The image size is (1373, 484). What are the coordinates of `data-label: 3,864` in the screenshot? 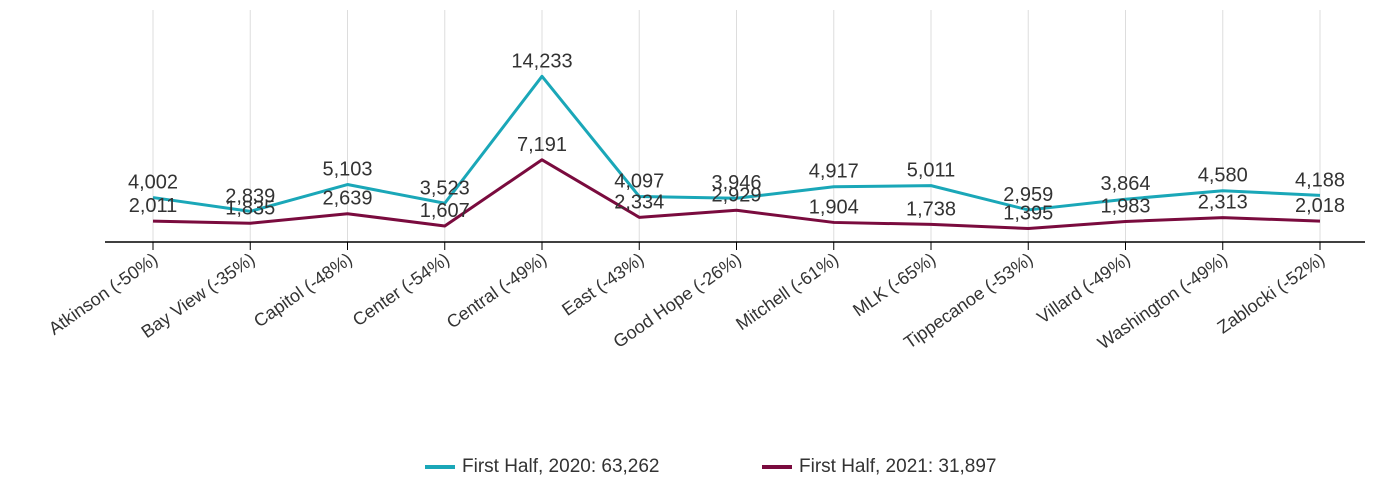 It's located at (1125, 184).